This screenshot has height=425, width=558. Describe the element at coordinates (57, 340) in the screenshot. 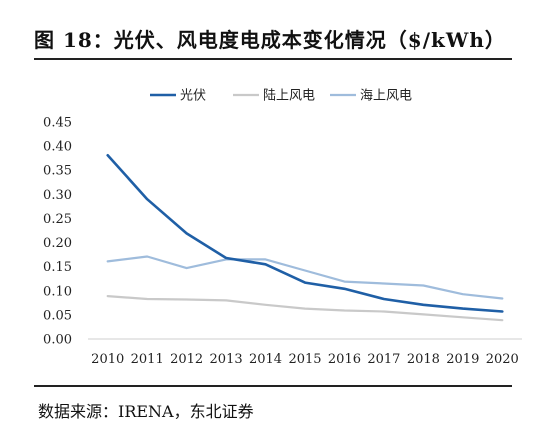

I see `y-tick-label: 0.00` at that location.